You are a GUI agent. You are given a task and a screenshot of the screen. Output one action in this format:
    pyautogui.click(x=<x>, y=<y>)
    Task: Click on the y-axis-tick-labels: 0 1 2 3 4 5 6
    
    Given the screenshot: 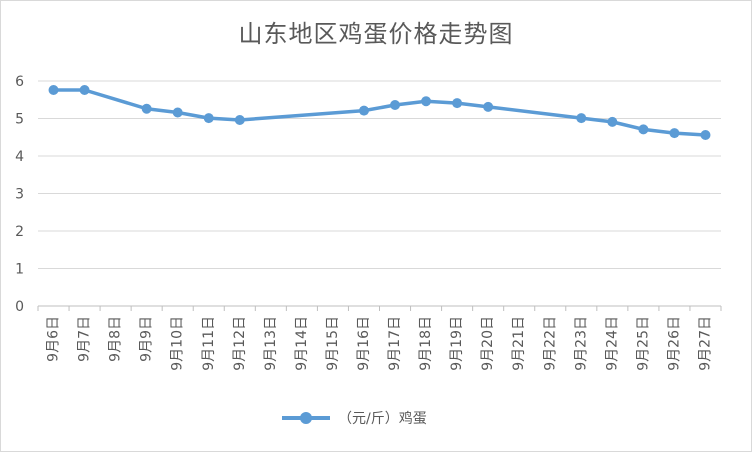 What is the action you would take?
    pyautogui.click(x=19, y=194)
    